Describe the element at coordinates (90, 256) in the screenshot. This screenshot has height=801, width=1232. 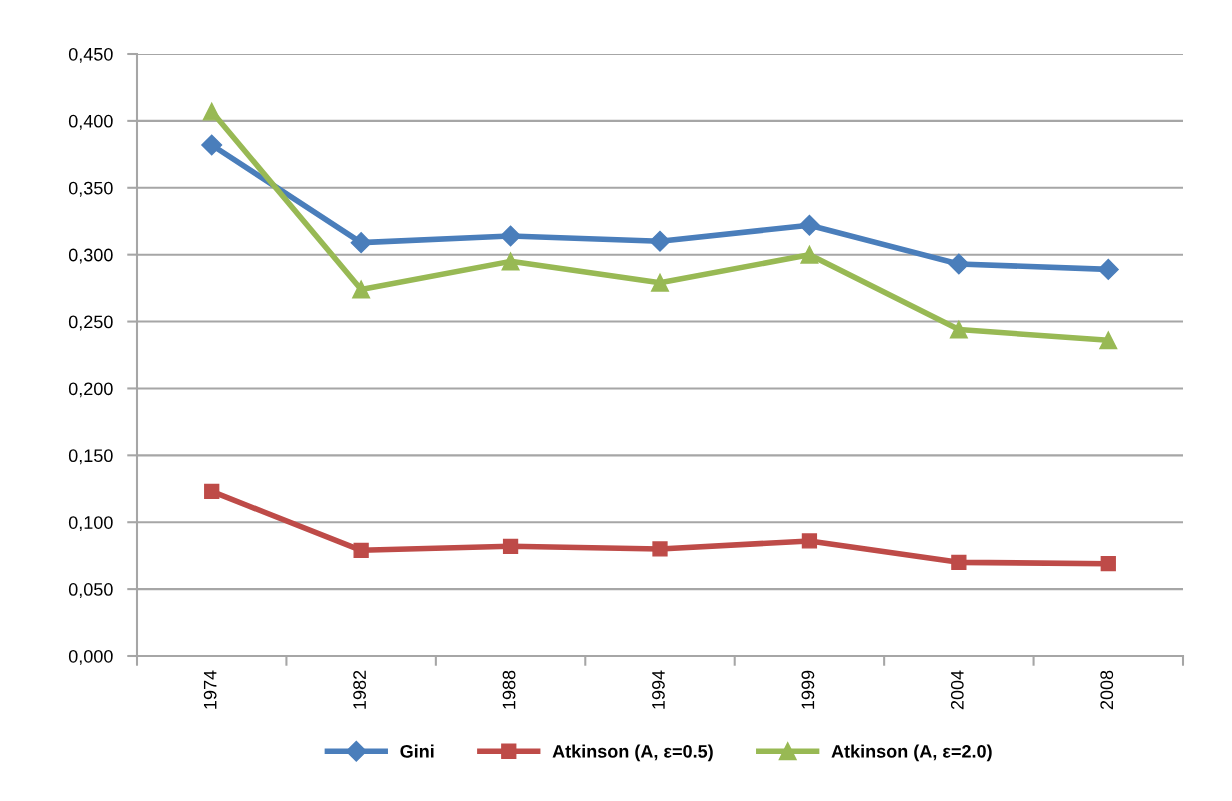
I see `y-tick-label: 0,300` at that location.